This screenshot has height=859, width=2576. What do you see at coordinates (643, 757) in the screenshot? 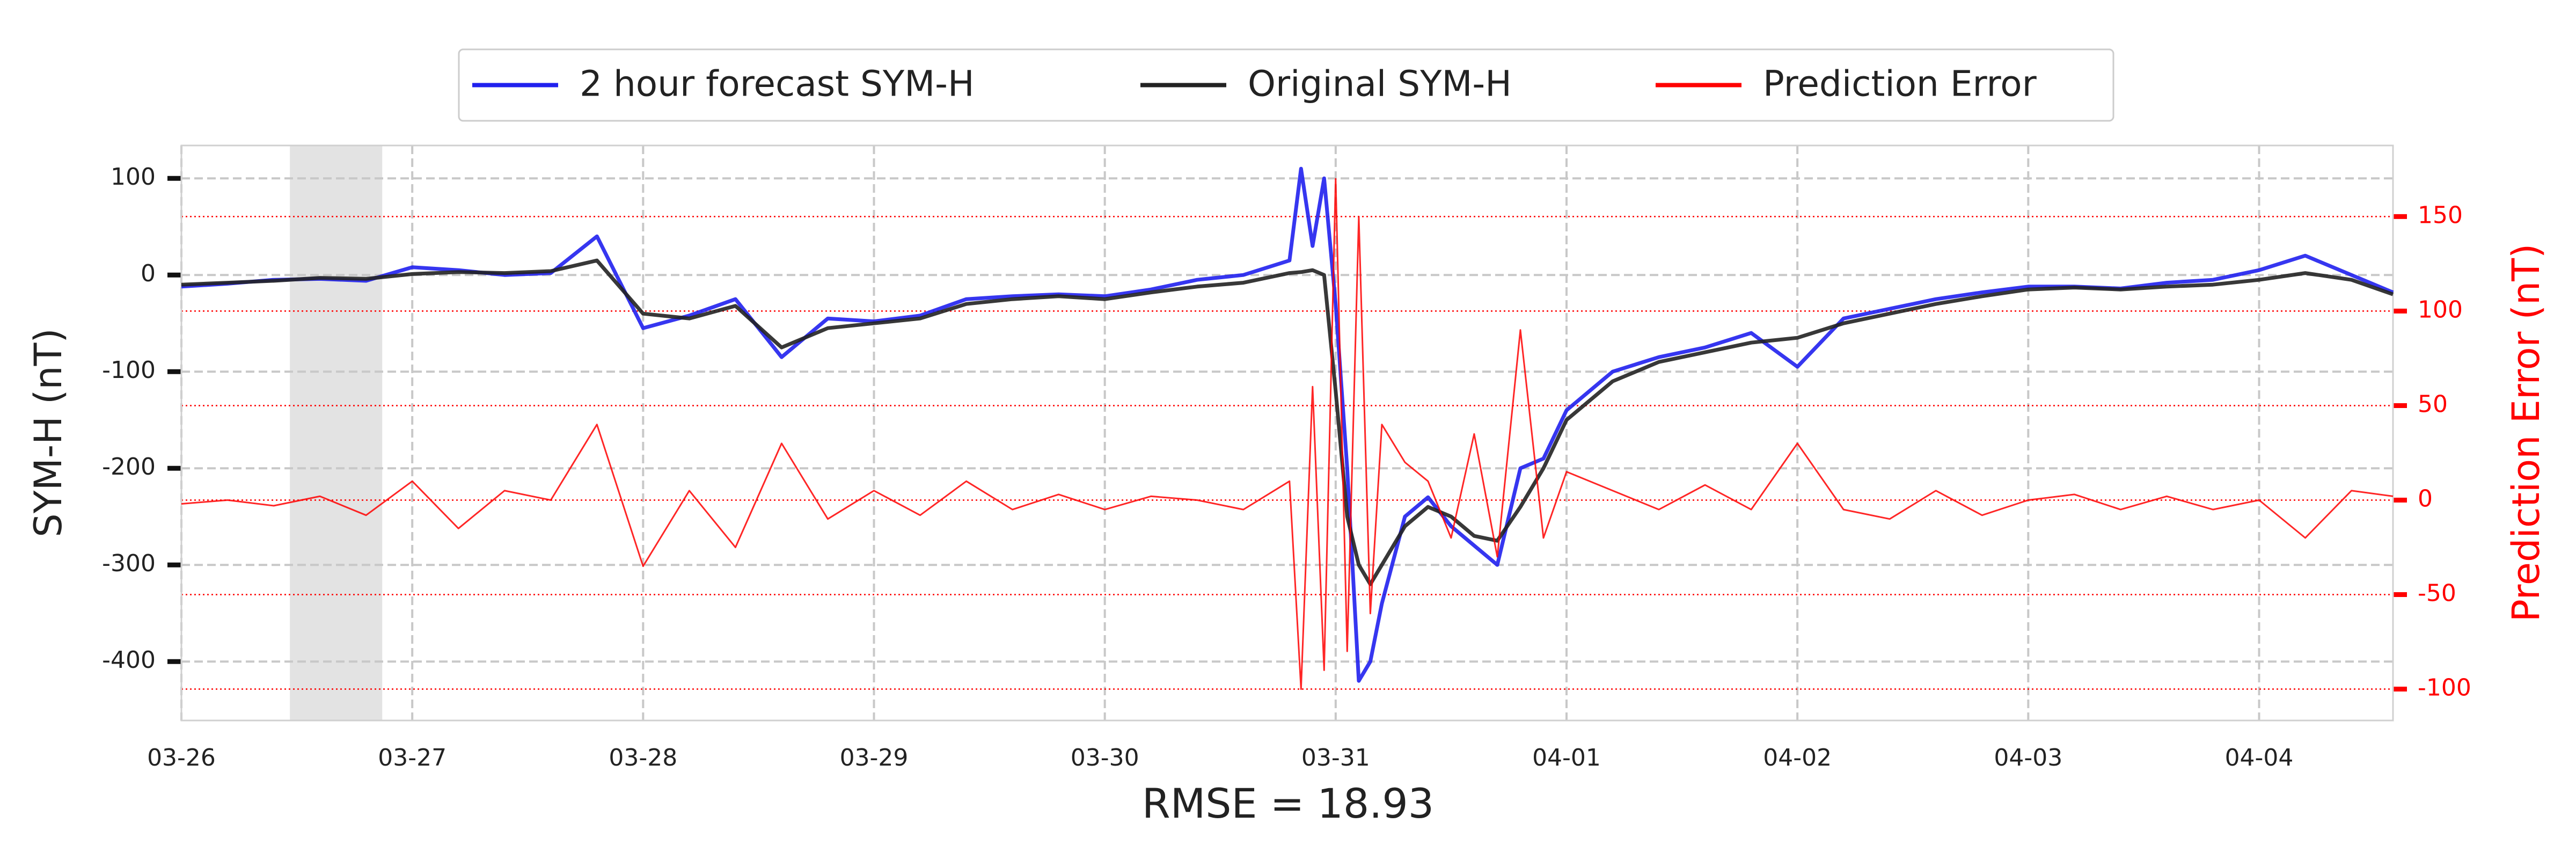
I see `x-tick-label: 03-28` at bounding box center [643, 757].